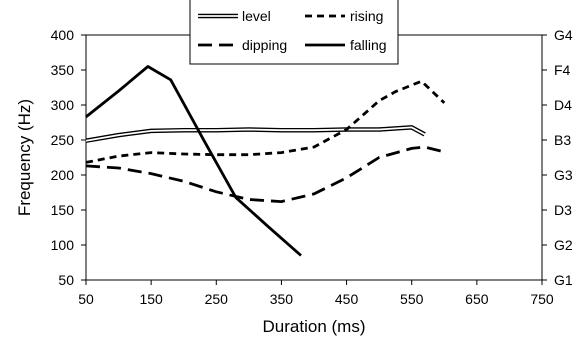 The width and height of the screenshot is (578, 347). Describe the element at coordinates (86, 299) in the screenshot. I see `x-tick-label: 50` at that location.